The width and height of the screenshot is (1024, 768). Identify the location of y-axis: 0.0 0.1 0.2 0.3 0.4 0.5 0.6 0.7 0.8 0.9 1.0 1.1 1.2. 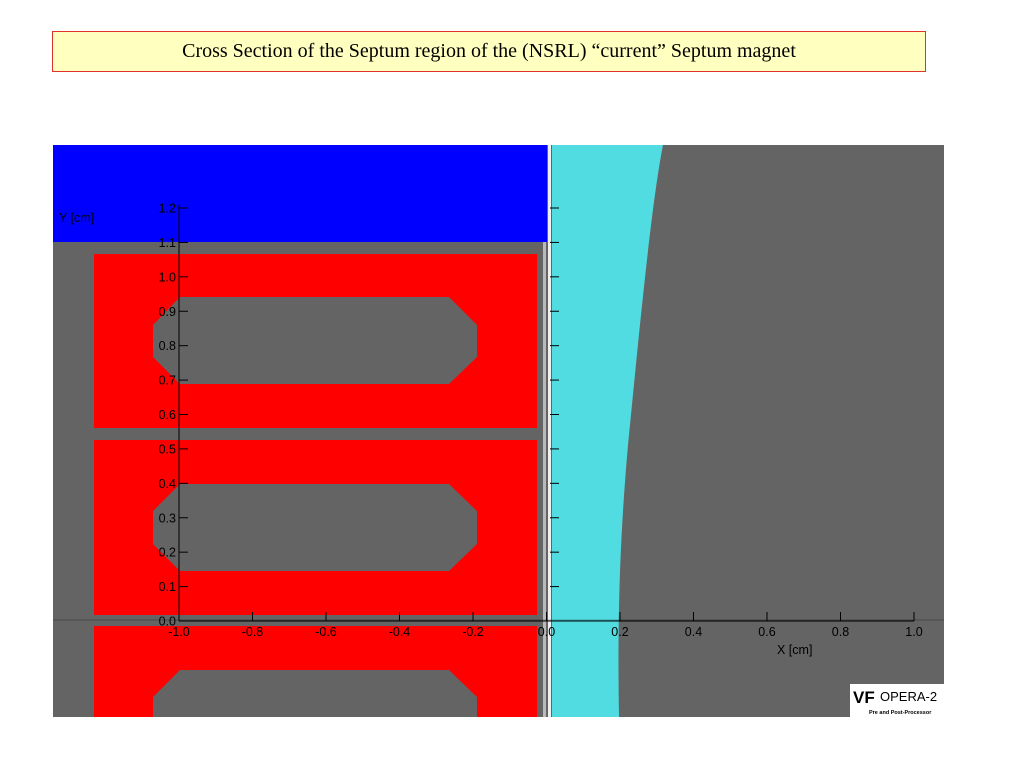
(173, 415).